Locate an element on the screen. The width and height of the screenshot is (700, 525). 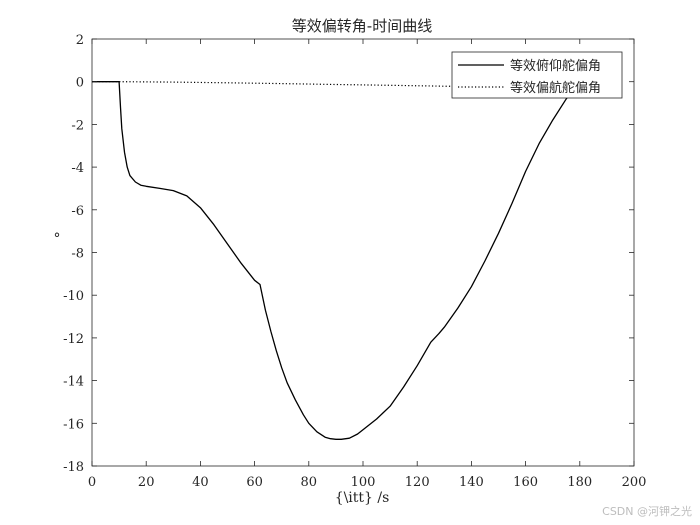
y-tick-label: 2 is located at coordinates (80, 40).